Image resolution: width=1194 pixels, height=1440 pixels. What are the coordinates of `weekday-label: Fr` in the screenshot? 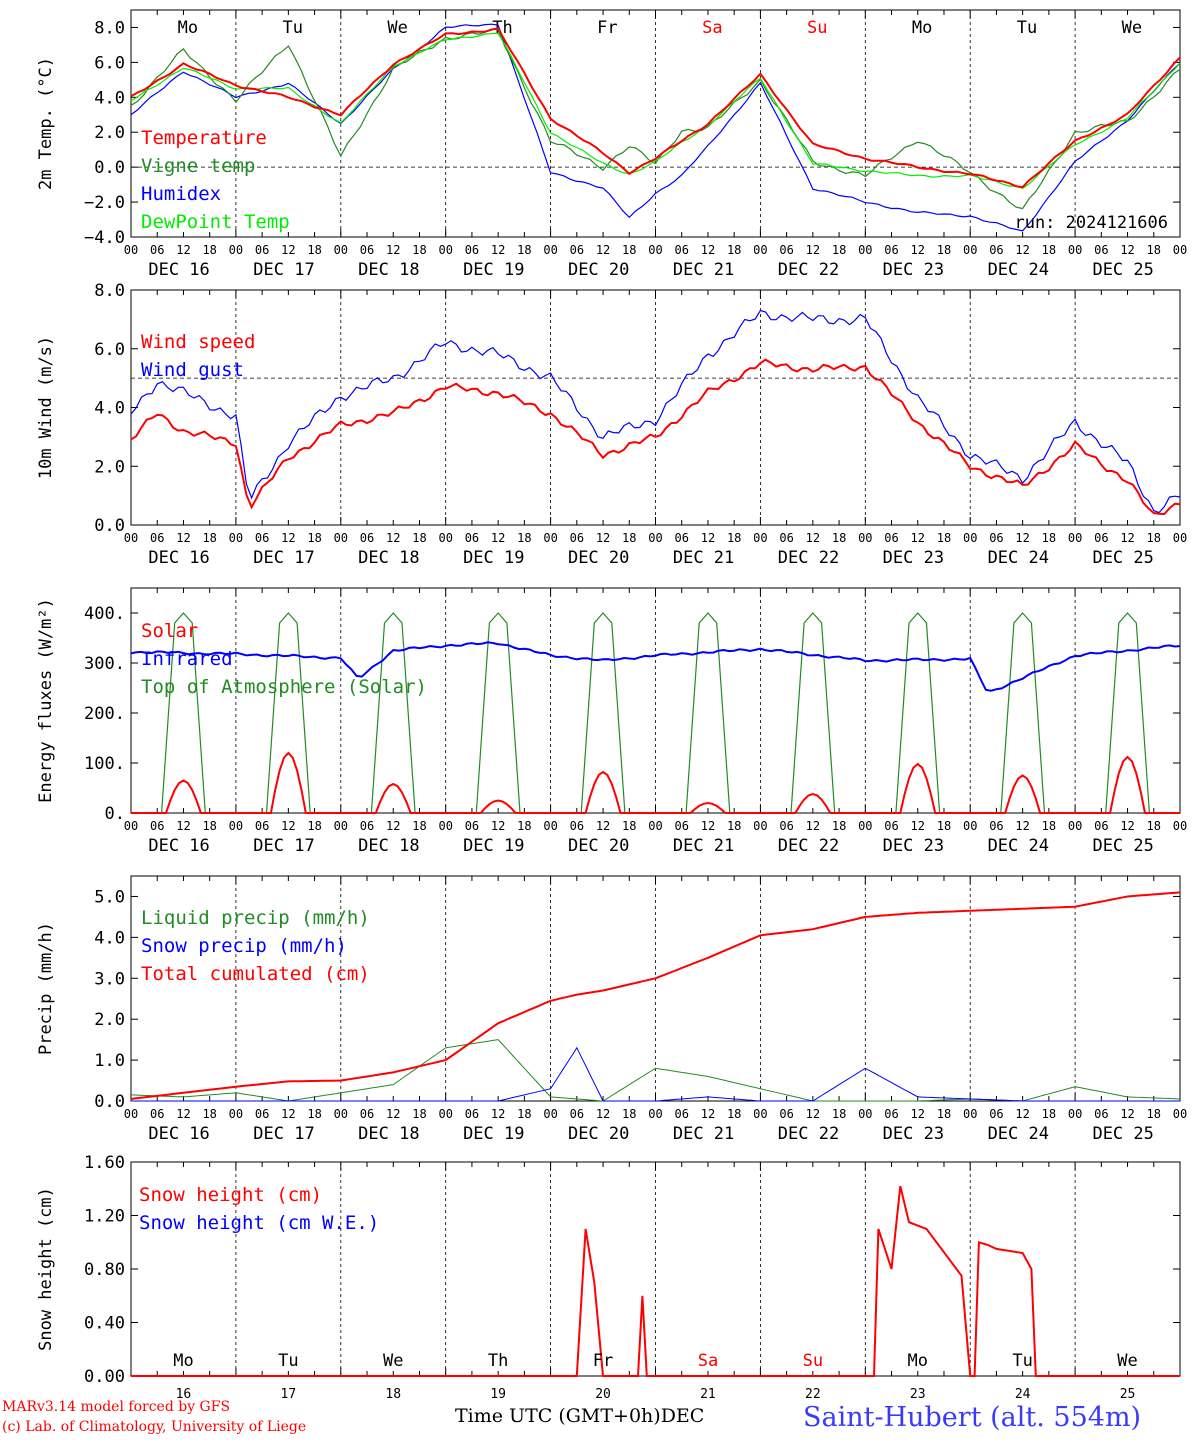 It's located at (603, 1361).